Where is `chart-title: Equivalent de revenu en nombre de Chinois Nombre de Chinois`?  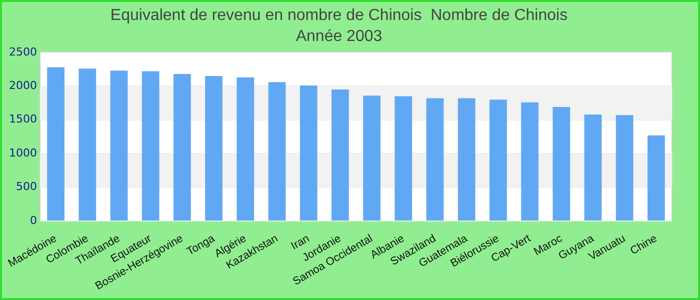 chart-title: Equivalent de revenu en nombre de Chinois Nombre de Chinois is located at coordinates (339, 15).